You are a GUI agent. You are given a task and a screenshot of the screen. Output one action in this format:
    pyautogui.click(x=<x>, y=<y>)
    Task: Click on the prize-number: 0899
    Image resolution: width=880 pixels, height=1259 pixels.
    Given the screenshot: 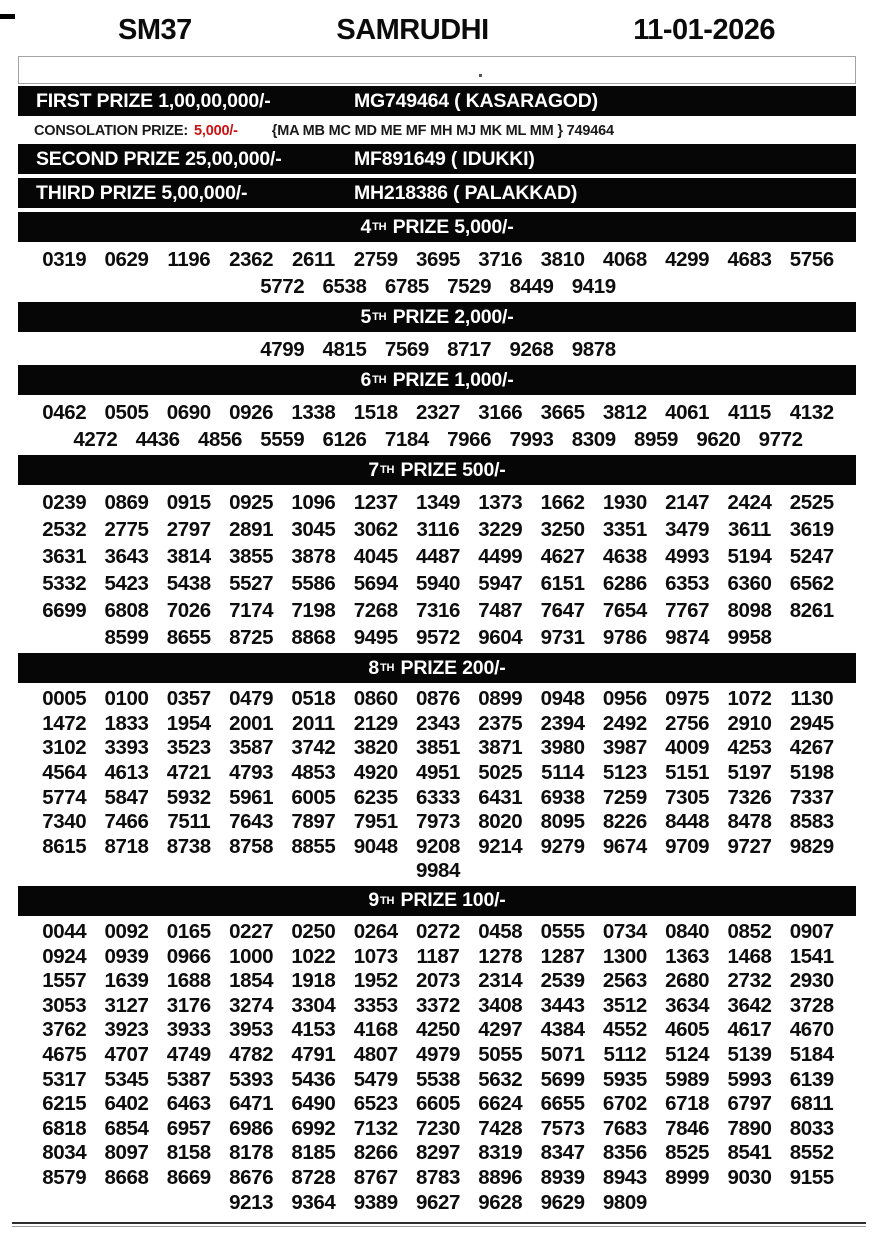 What is the action you would take?
    pyautogui.click(x=500, y=699)
    